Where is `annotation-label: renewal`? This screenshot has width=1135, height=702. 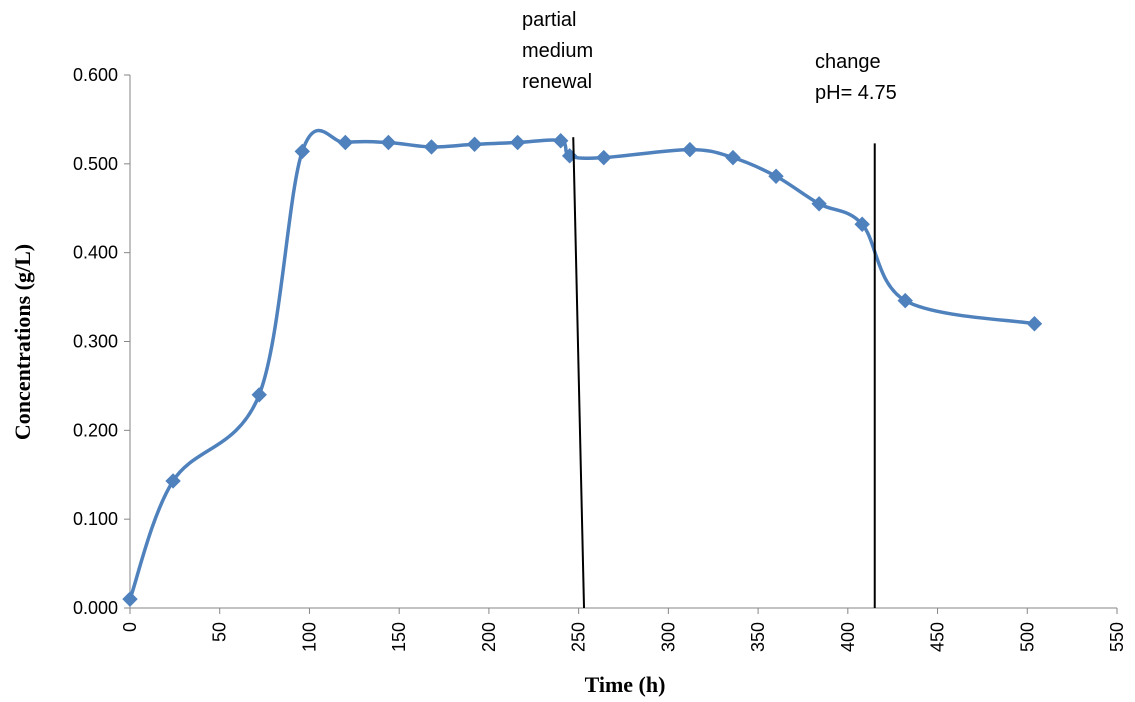 annotation-label: renewal is located at coordinates (557, 82).